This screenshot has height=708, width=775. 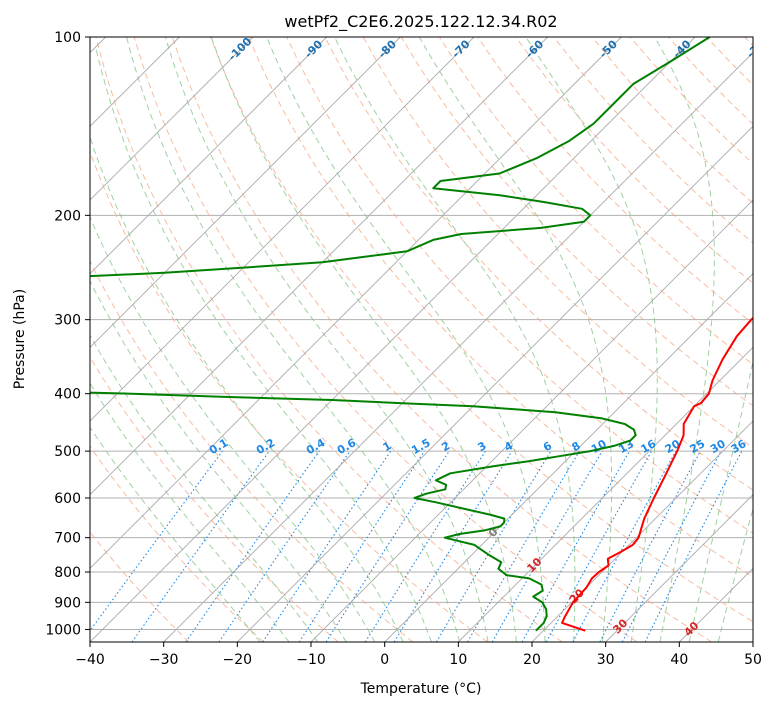 What do you see at coordinates (67, 452) in the screenshot?
I see `y-tick-label: 500` at bounding box center [67, 452].